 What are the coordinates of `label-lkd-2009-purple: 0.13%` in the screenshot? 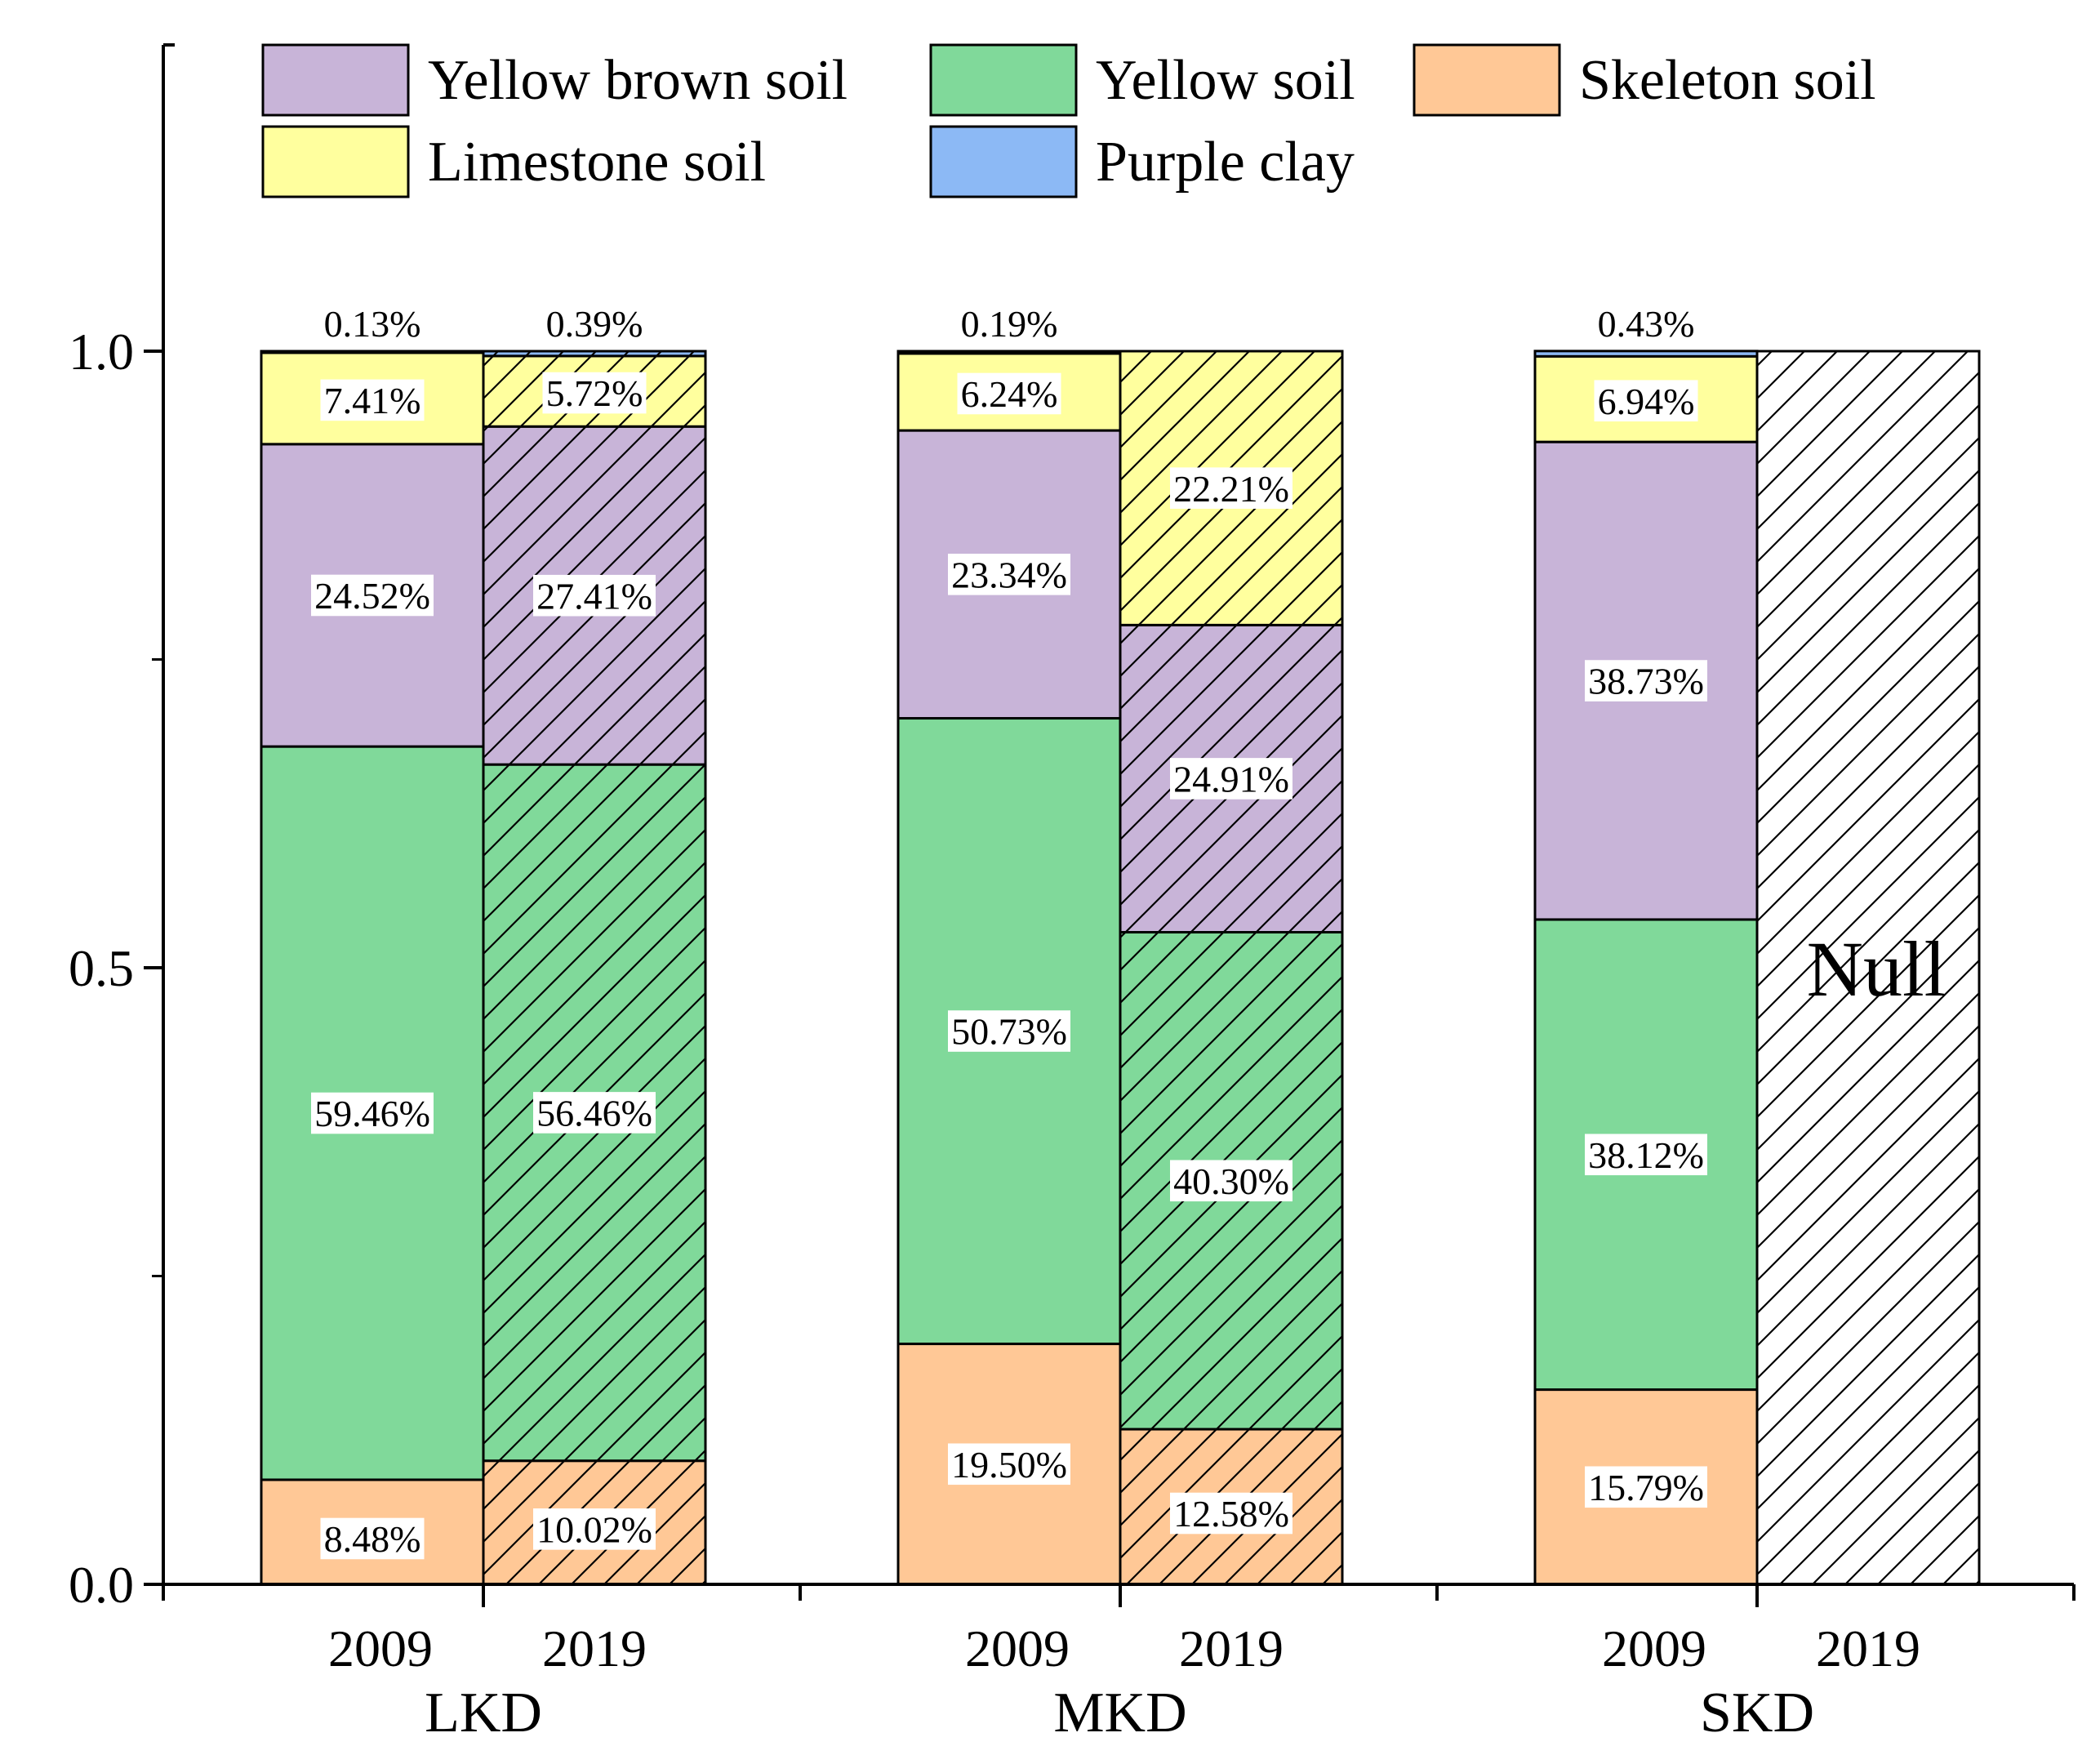 It's located at (372, 324).